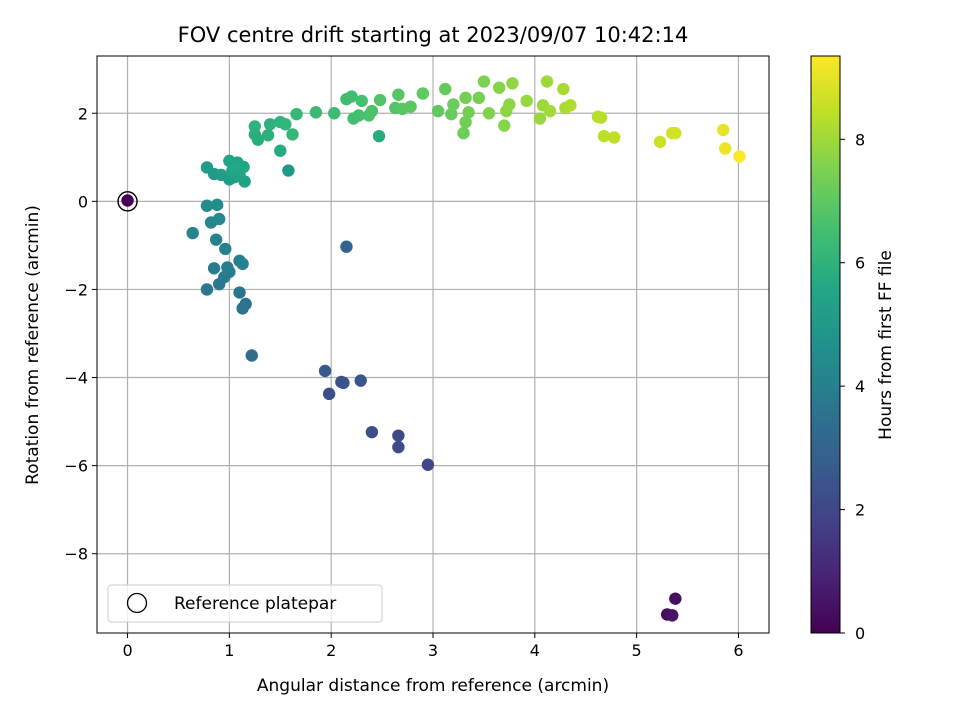 The image size is (960, 720). I want to click on y-tick-label: −6, so click(76, 466).